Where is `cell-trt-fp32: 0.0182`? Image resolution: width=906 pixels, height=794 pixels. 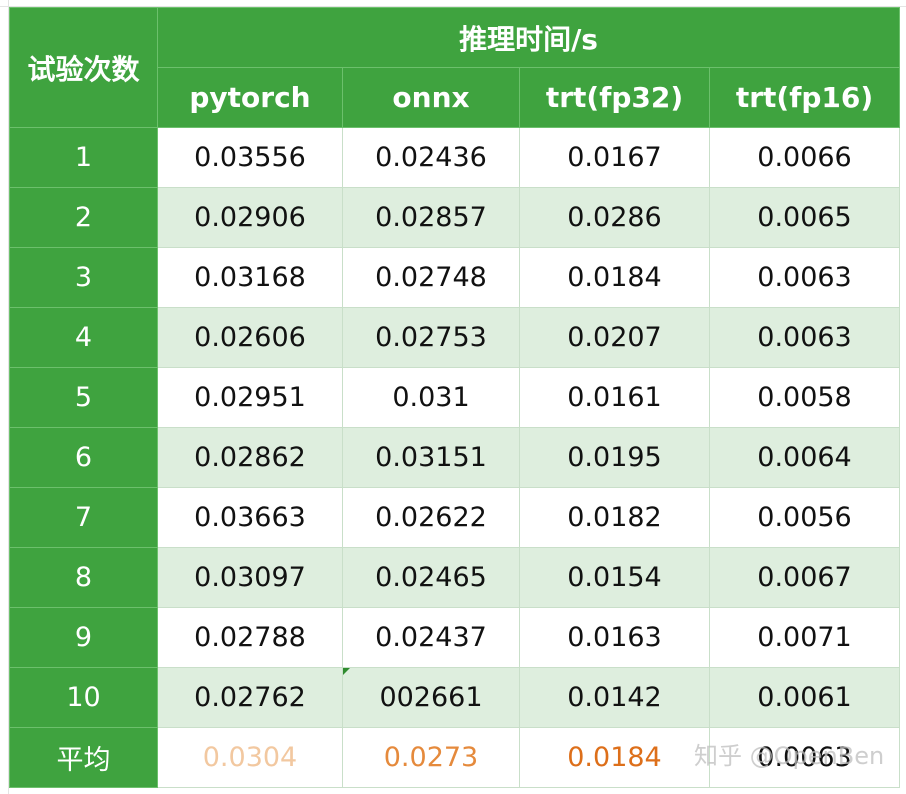
cell-trt-fp32: 0.0182 is located at coordinates (614, 517).